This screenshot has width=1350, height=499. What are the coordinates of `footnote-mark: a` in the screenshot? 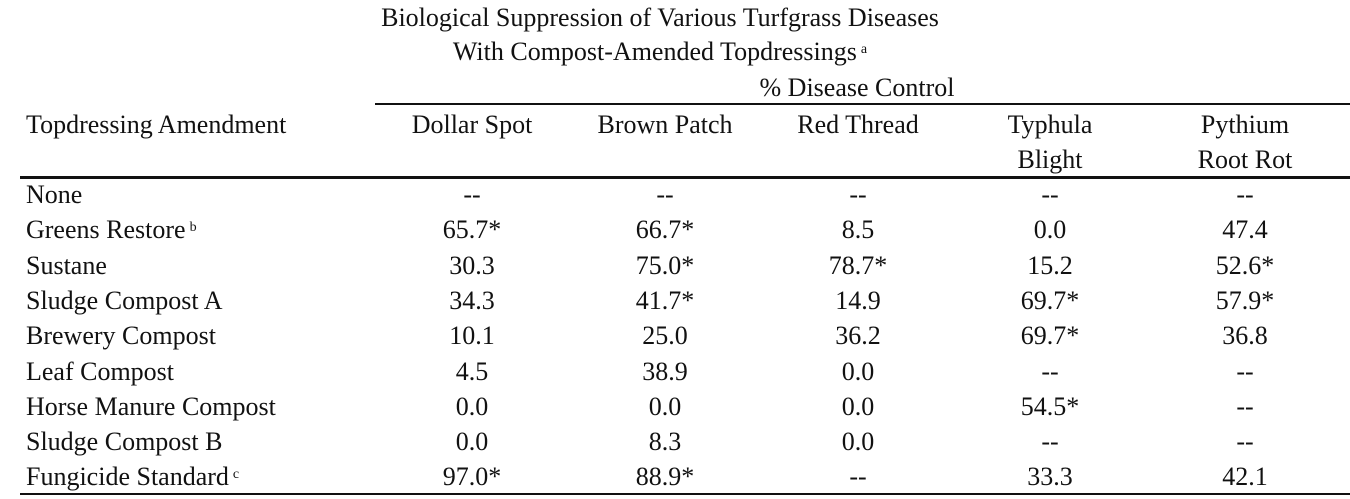 It's located at (864, 49).